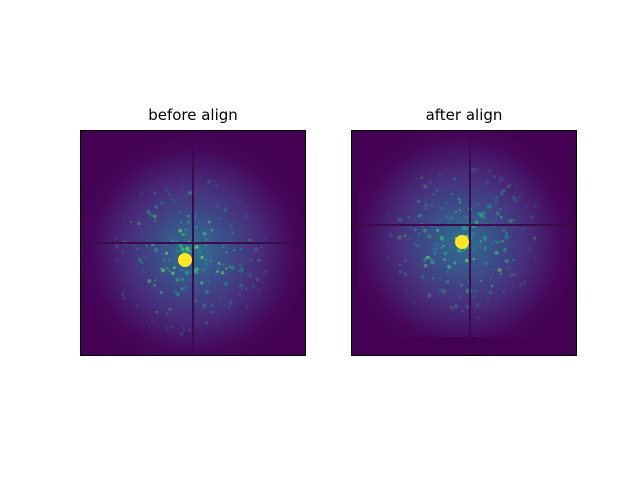 The height and width of the screenshot is (480, 640). I want to click on panel-title-after: after align, so click(464, 115).